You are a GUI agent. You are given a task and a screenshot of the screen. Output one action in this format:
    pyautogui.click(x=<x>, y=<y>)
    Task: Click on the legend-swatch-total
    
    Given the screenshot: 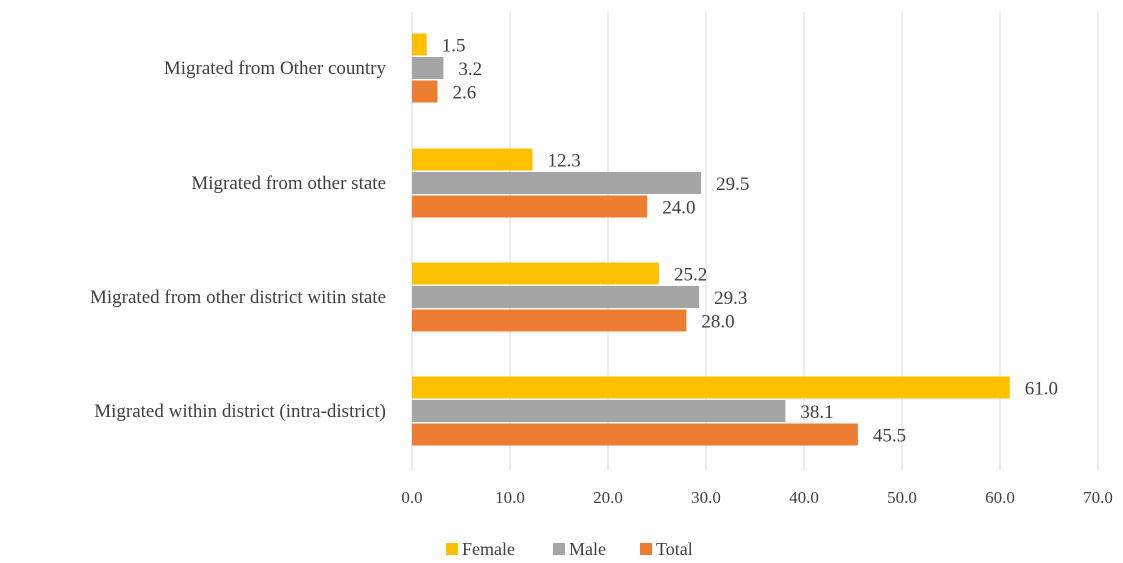 What is the action you would take?
    pyautogui.click(x=646, y=549)
    